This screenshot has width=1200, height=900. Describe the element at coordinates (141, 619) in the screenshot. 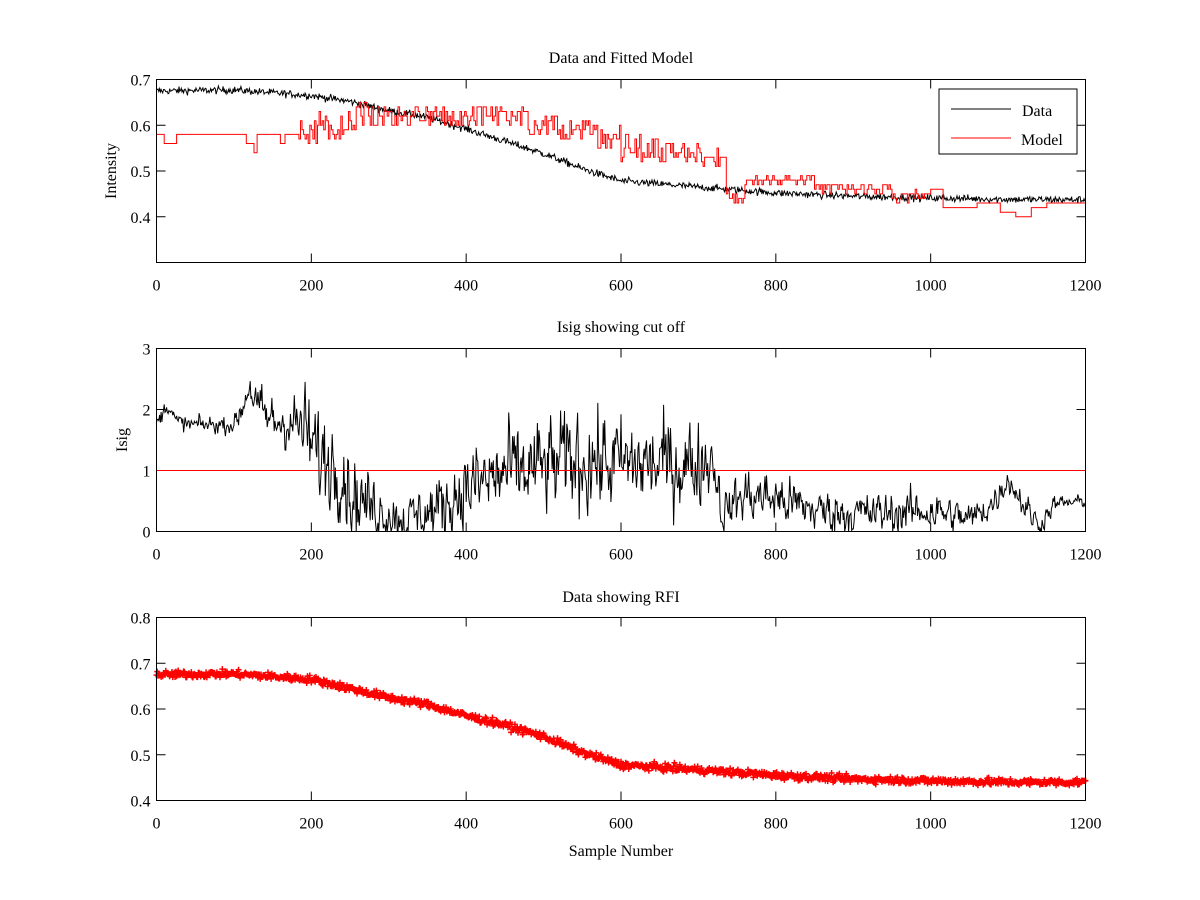

I see `y-tick-label: 0.8` at that location.